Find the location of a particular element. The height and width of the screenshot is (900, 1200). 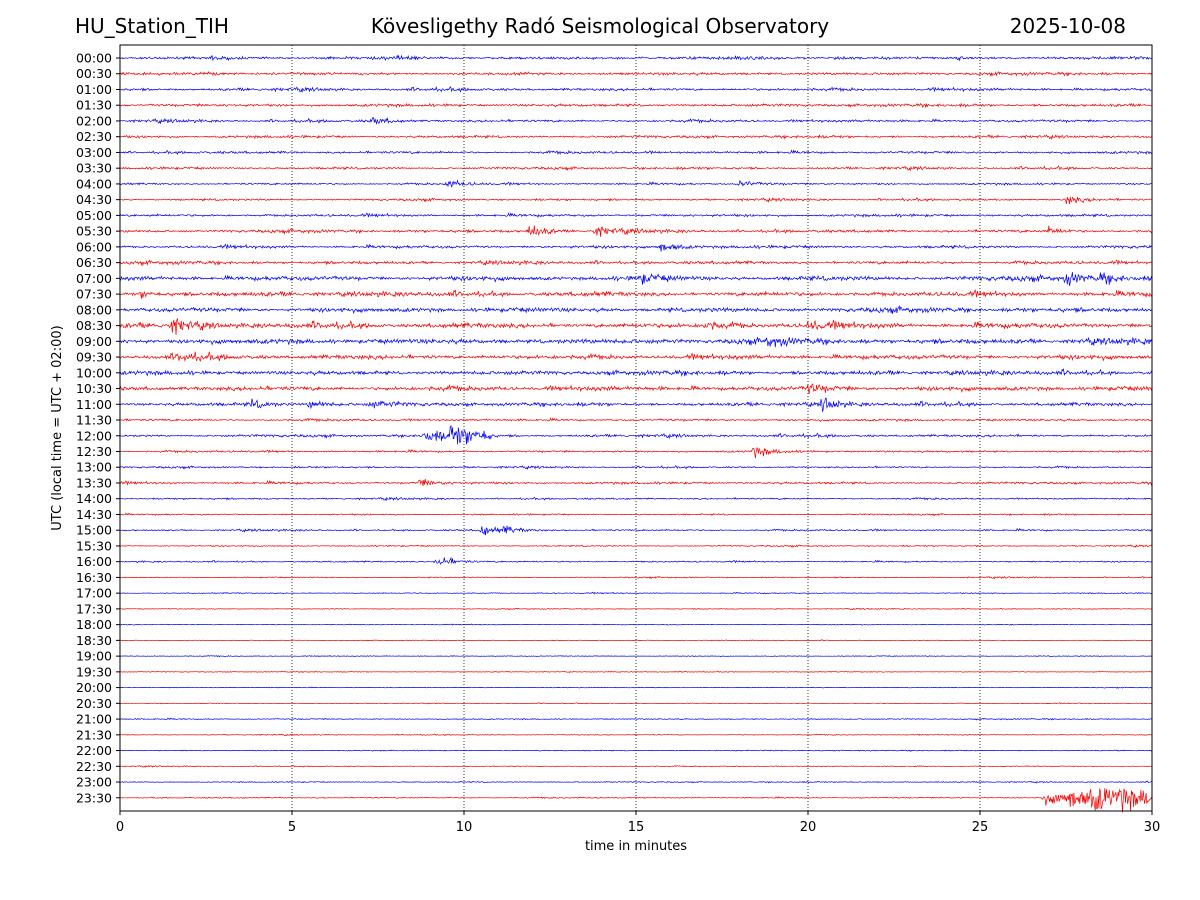

row-time-label: 13:00 is located at coordinates (94, 467).